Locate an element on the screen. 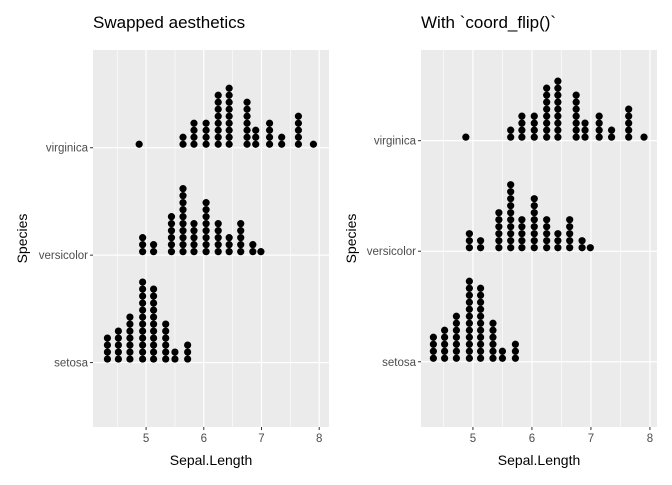 This screenshot has height=485, width=672. x-tick-label: 5 is located at coordinates (146, 439).